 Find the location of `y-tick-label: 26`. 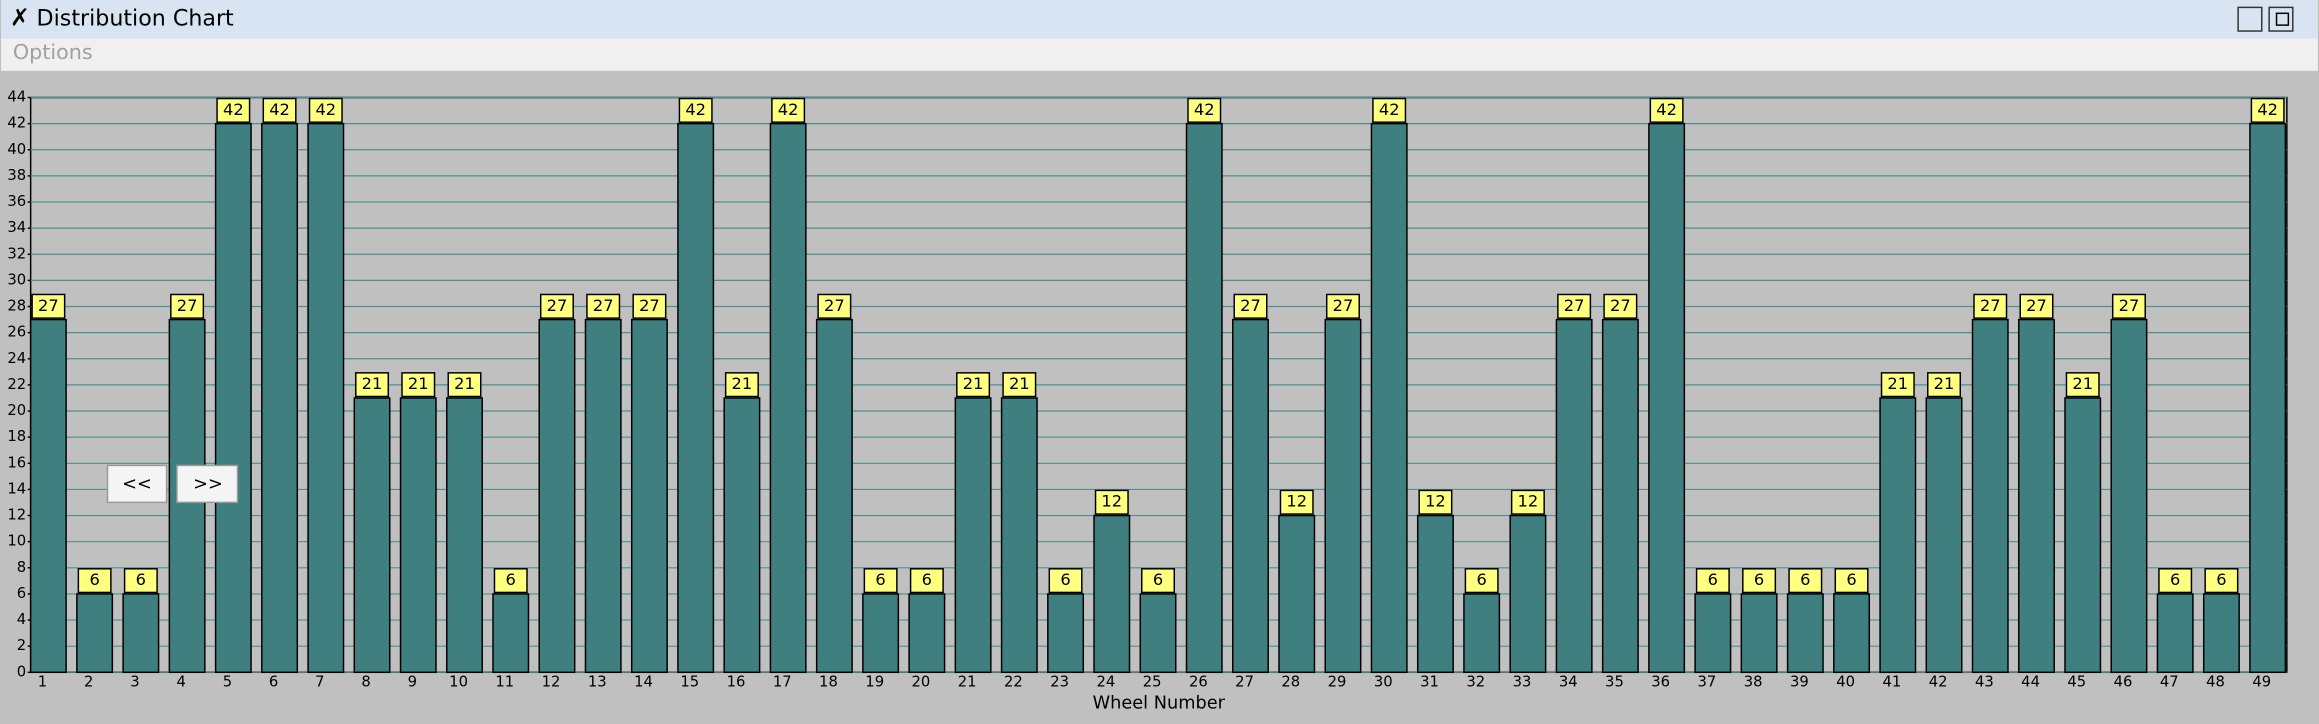

y-tick-label: 26 is located at coordinates (16, 332).